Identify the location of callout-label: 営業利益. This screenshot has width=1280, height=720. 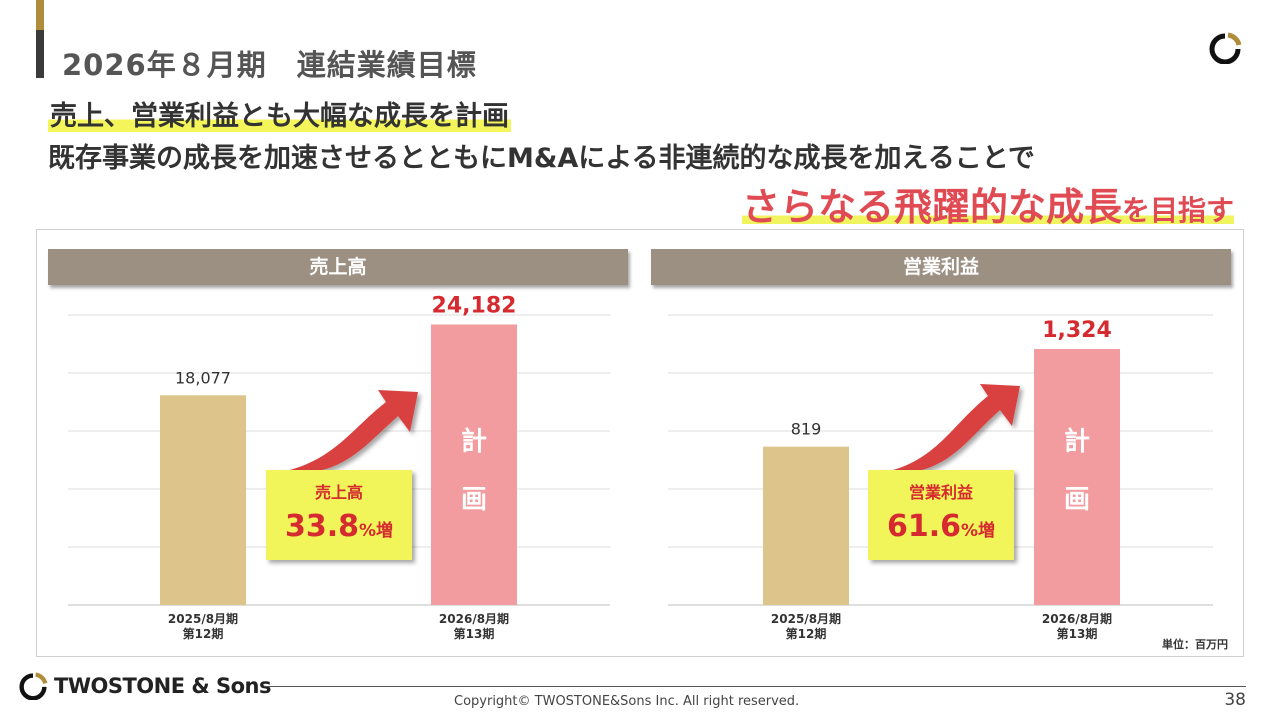
(941, 492).